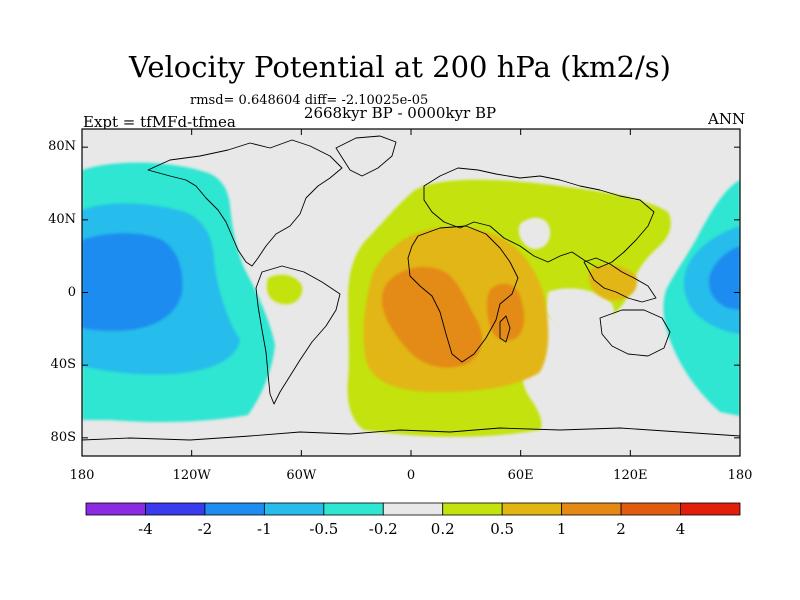 The width and height of the screenshot is (800, 600). Describe the element at coordinates (366, 156) in the screenshot. I see `coast-greenland` at that location.